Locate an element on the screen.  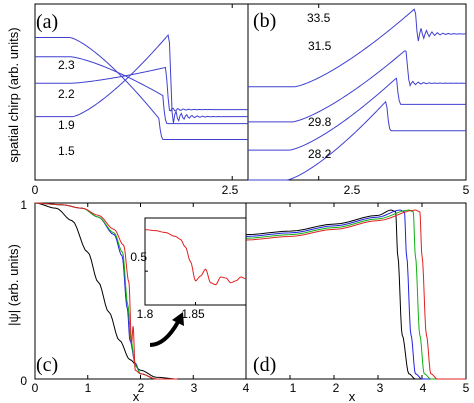
tick-inset-x-1: 1.85 is located at coordinates (193, 314).